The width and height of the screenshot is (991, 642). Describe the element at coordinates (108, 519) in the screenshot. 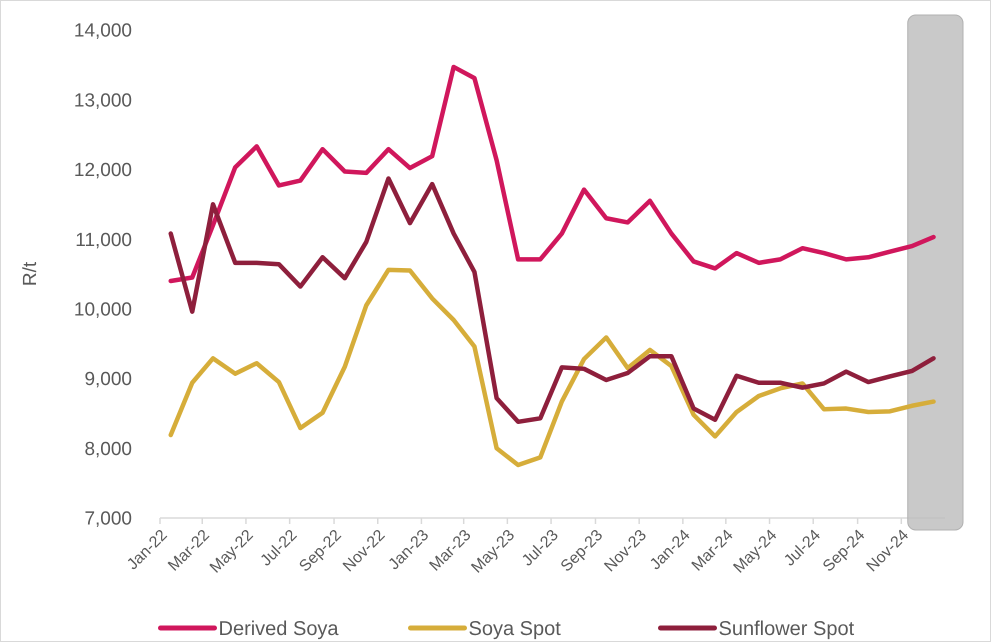

I see `y-tick-label: 7,000` at that location.